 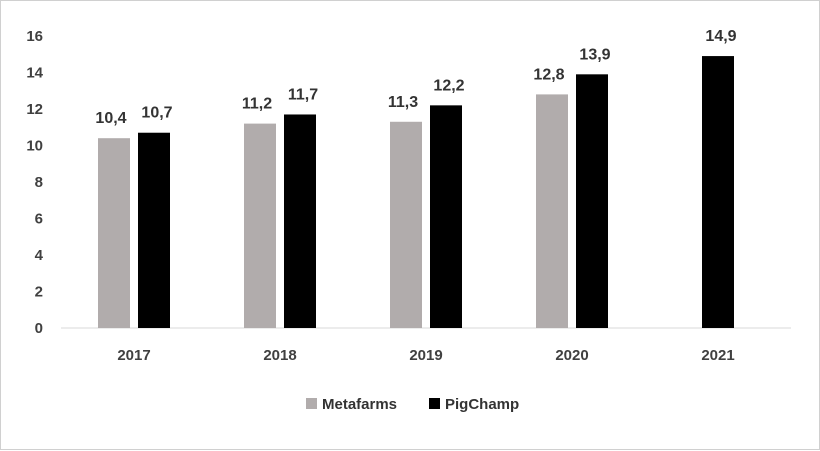 What do you see at coordinates (34, 73) in the screenshot?
I see `y-tick-label: 14` at bounding box center [34, 73].